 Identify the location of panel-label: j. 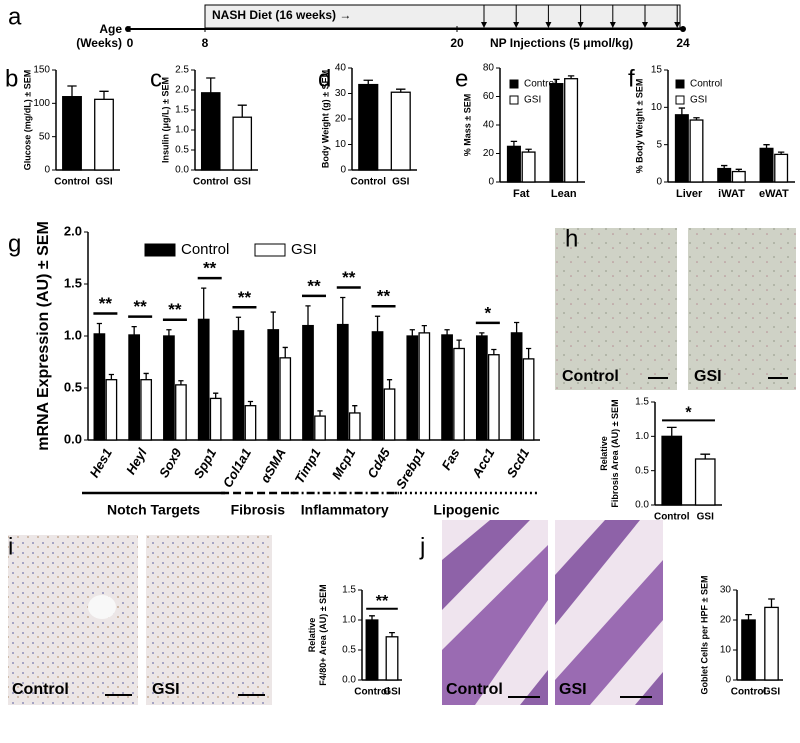
(422, 546).